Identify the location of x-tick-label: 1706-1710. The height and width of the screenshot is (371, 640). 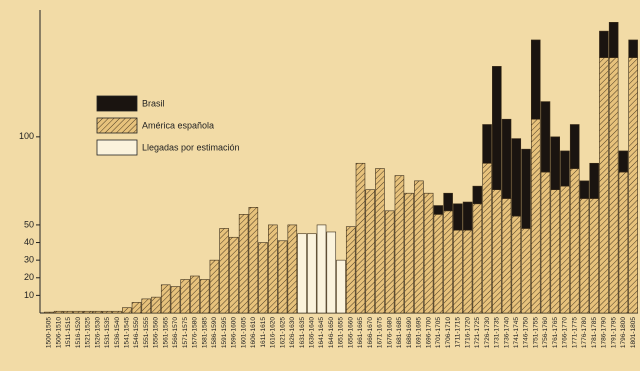
(448, 332).